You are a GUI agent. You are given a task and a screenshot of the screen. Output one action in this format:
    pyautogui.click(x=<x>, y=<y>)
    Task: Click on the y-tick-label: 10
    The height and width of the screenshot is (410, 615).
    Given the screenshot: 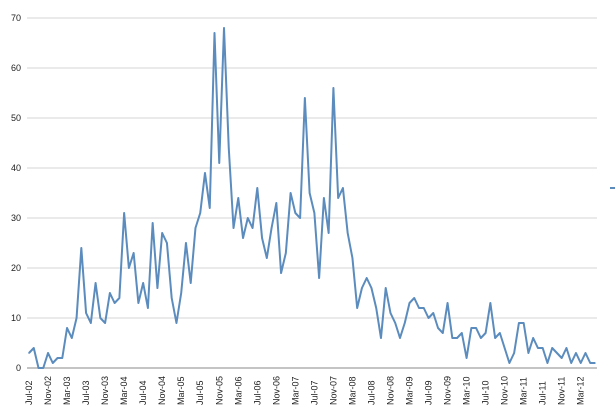 What is the action you would take?
    pyautogui.click(x=16, y=318)
    